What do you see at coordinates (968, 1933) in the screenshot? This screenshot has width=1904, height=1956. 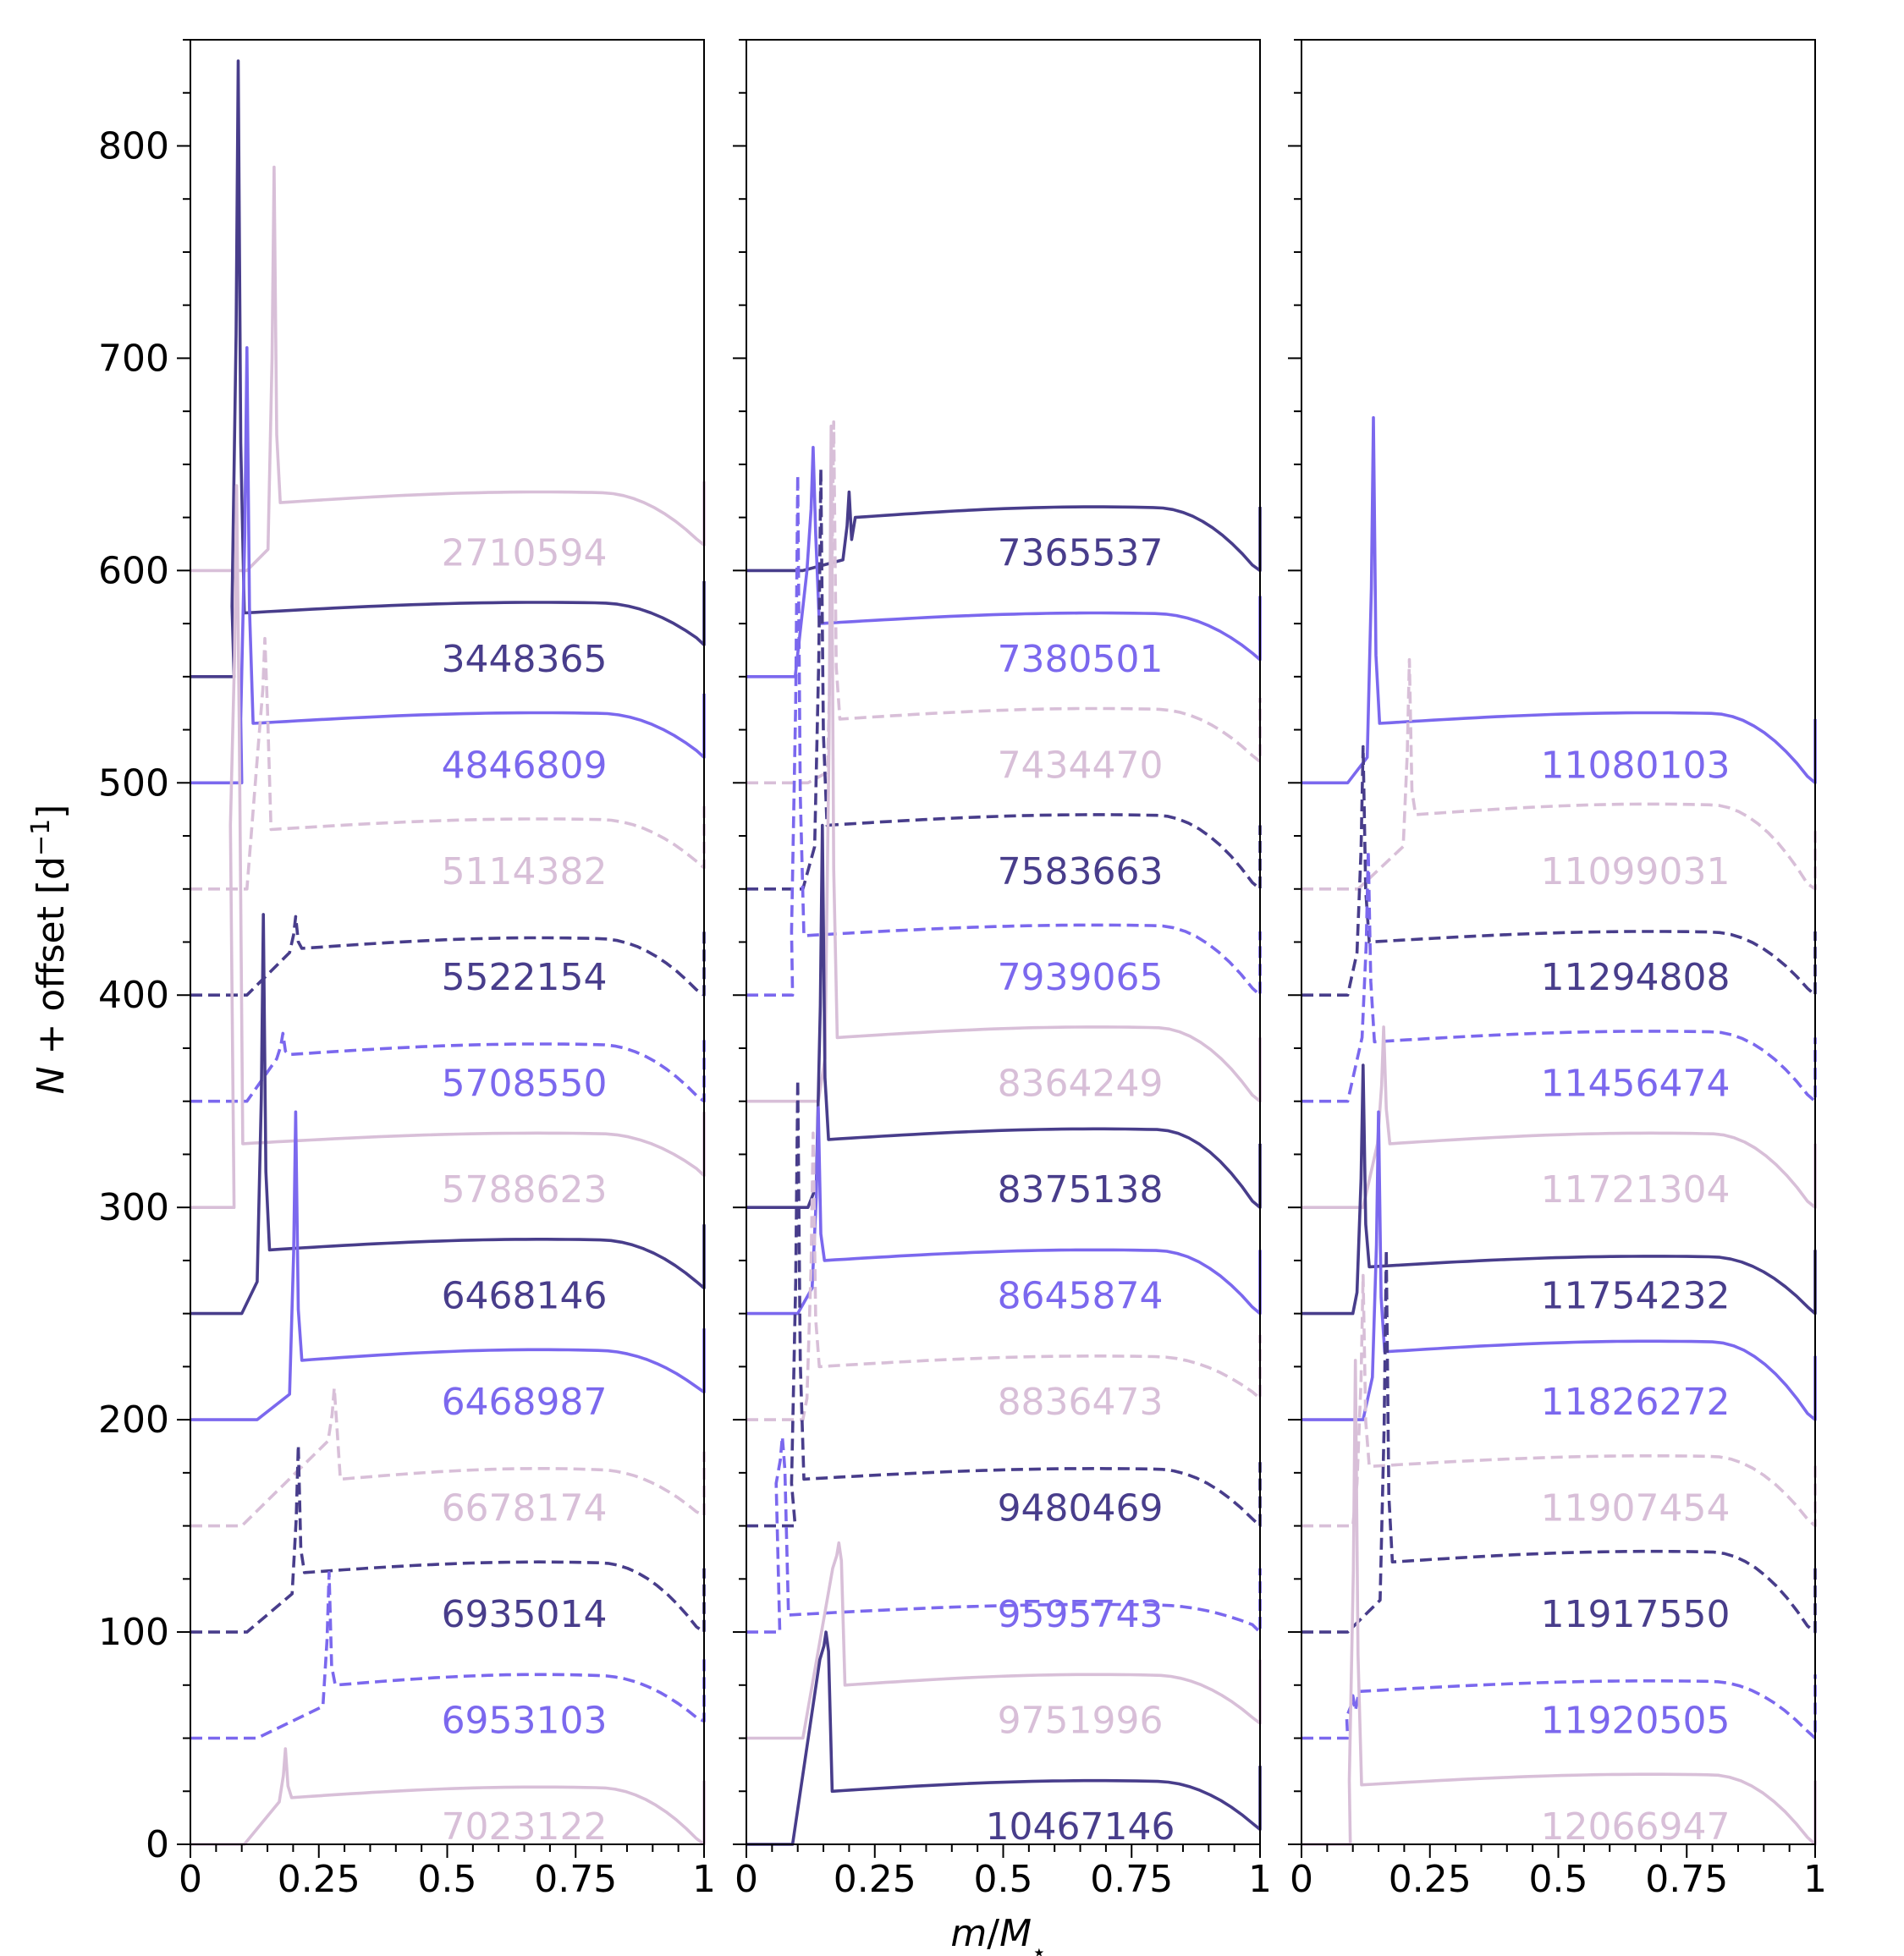 I see `x-axis-label-m: m` at bounding box center [968, 1933].